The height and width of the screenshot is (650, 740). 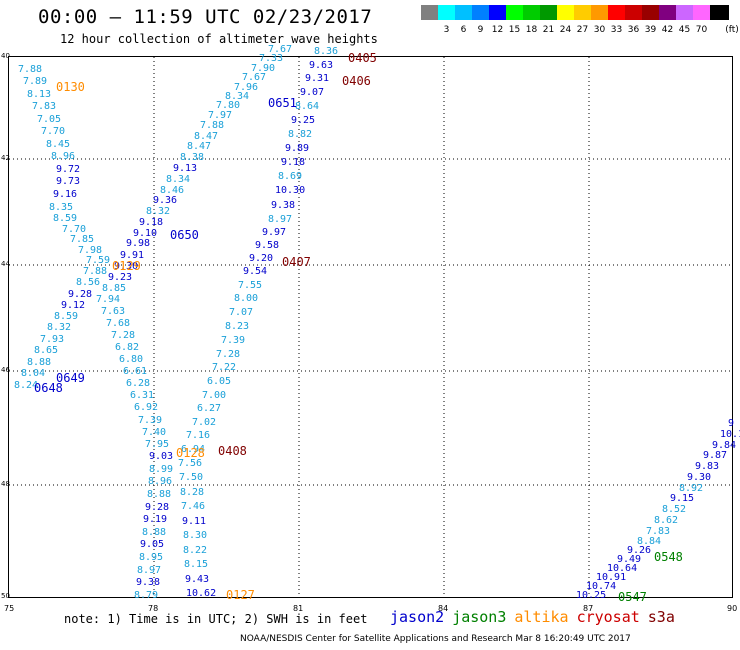 What do you see at coordinates (497, 30) in the screenshot?
I see `scale-label: 12` at bounding box center [497, 30].